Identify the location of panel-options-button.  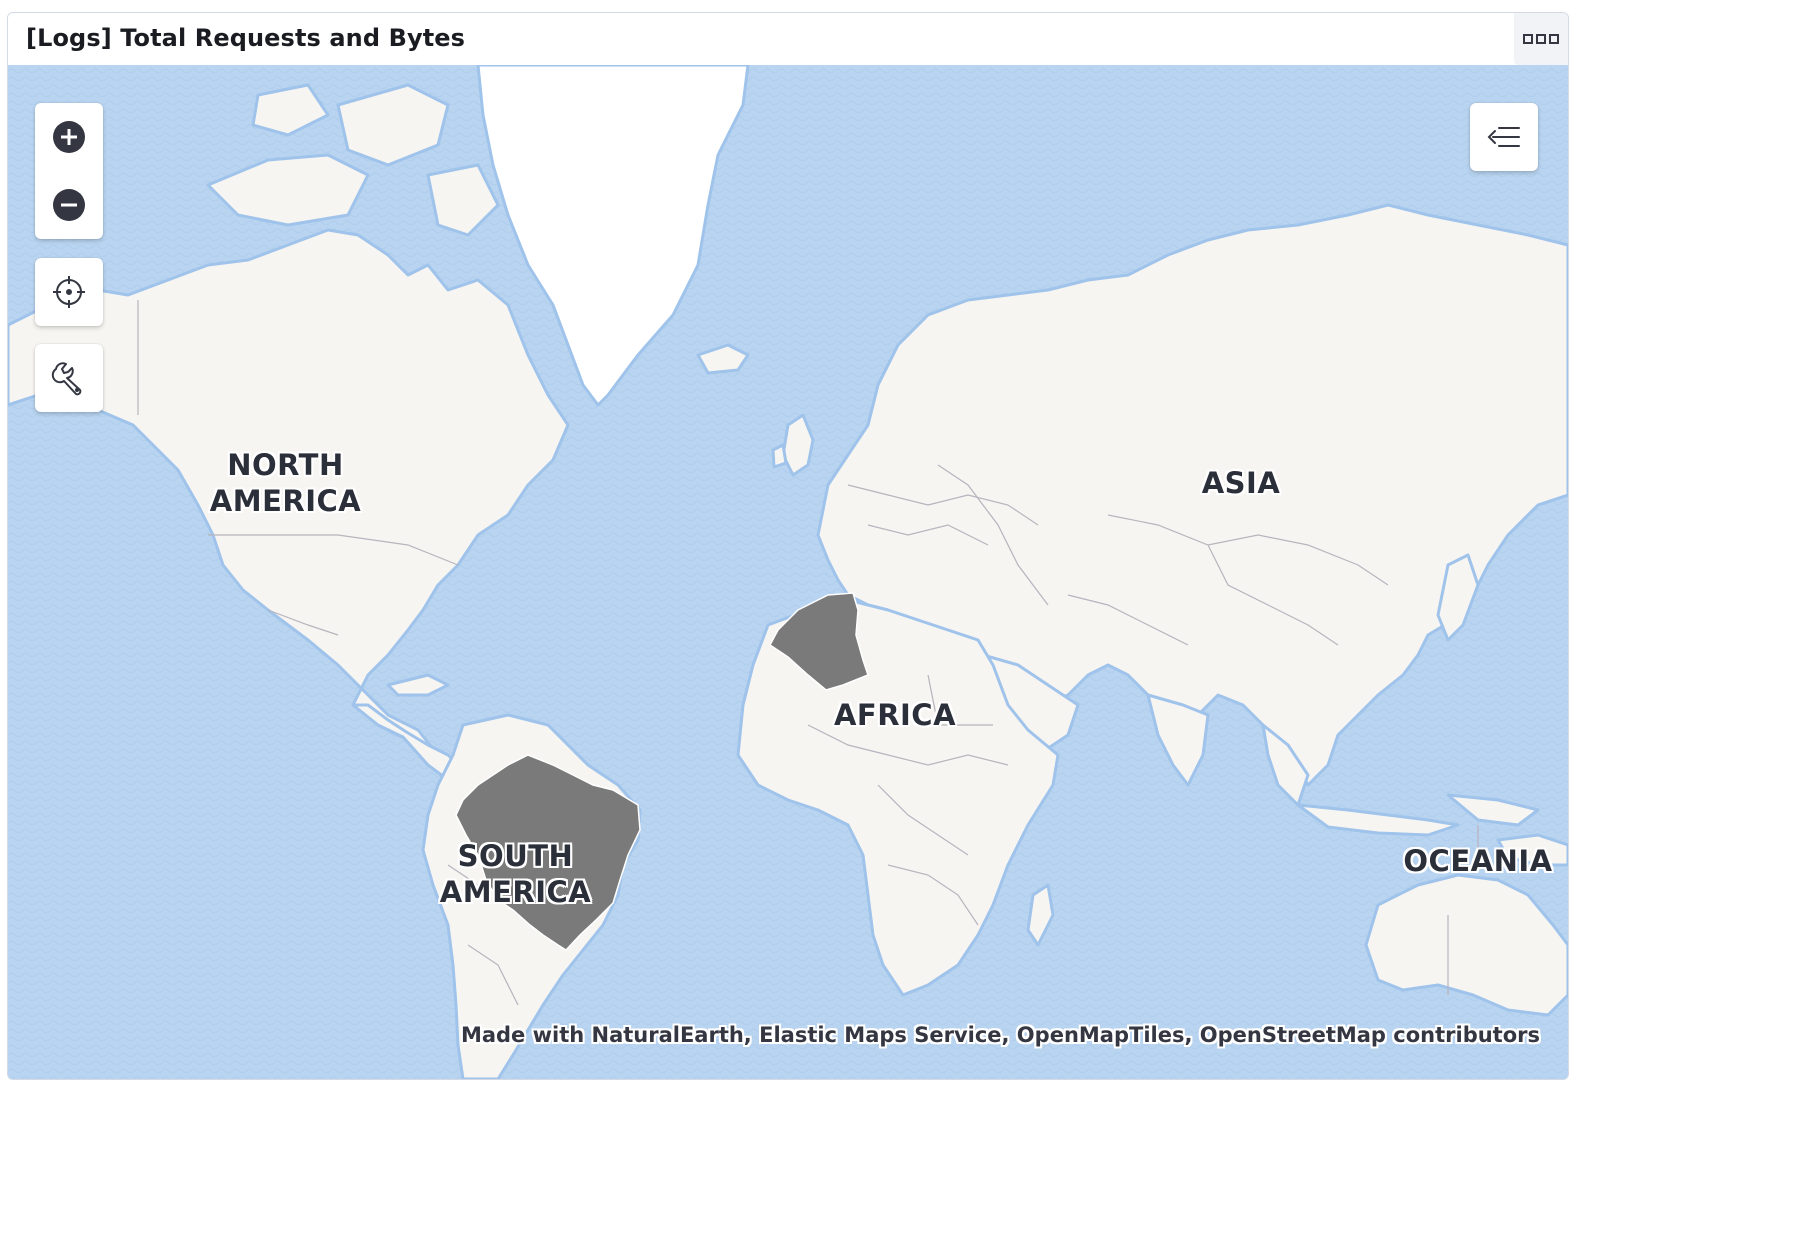
(1541, 39).